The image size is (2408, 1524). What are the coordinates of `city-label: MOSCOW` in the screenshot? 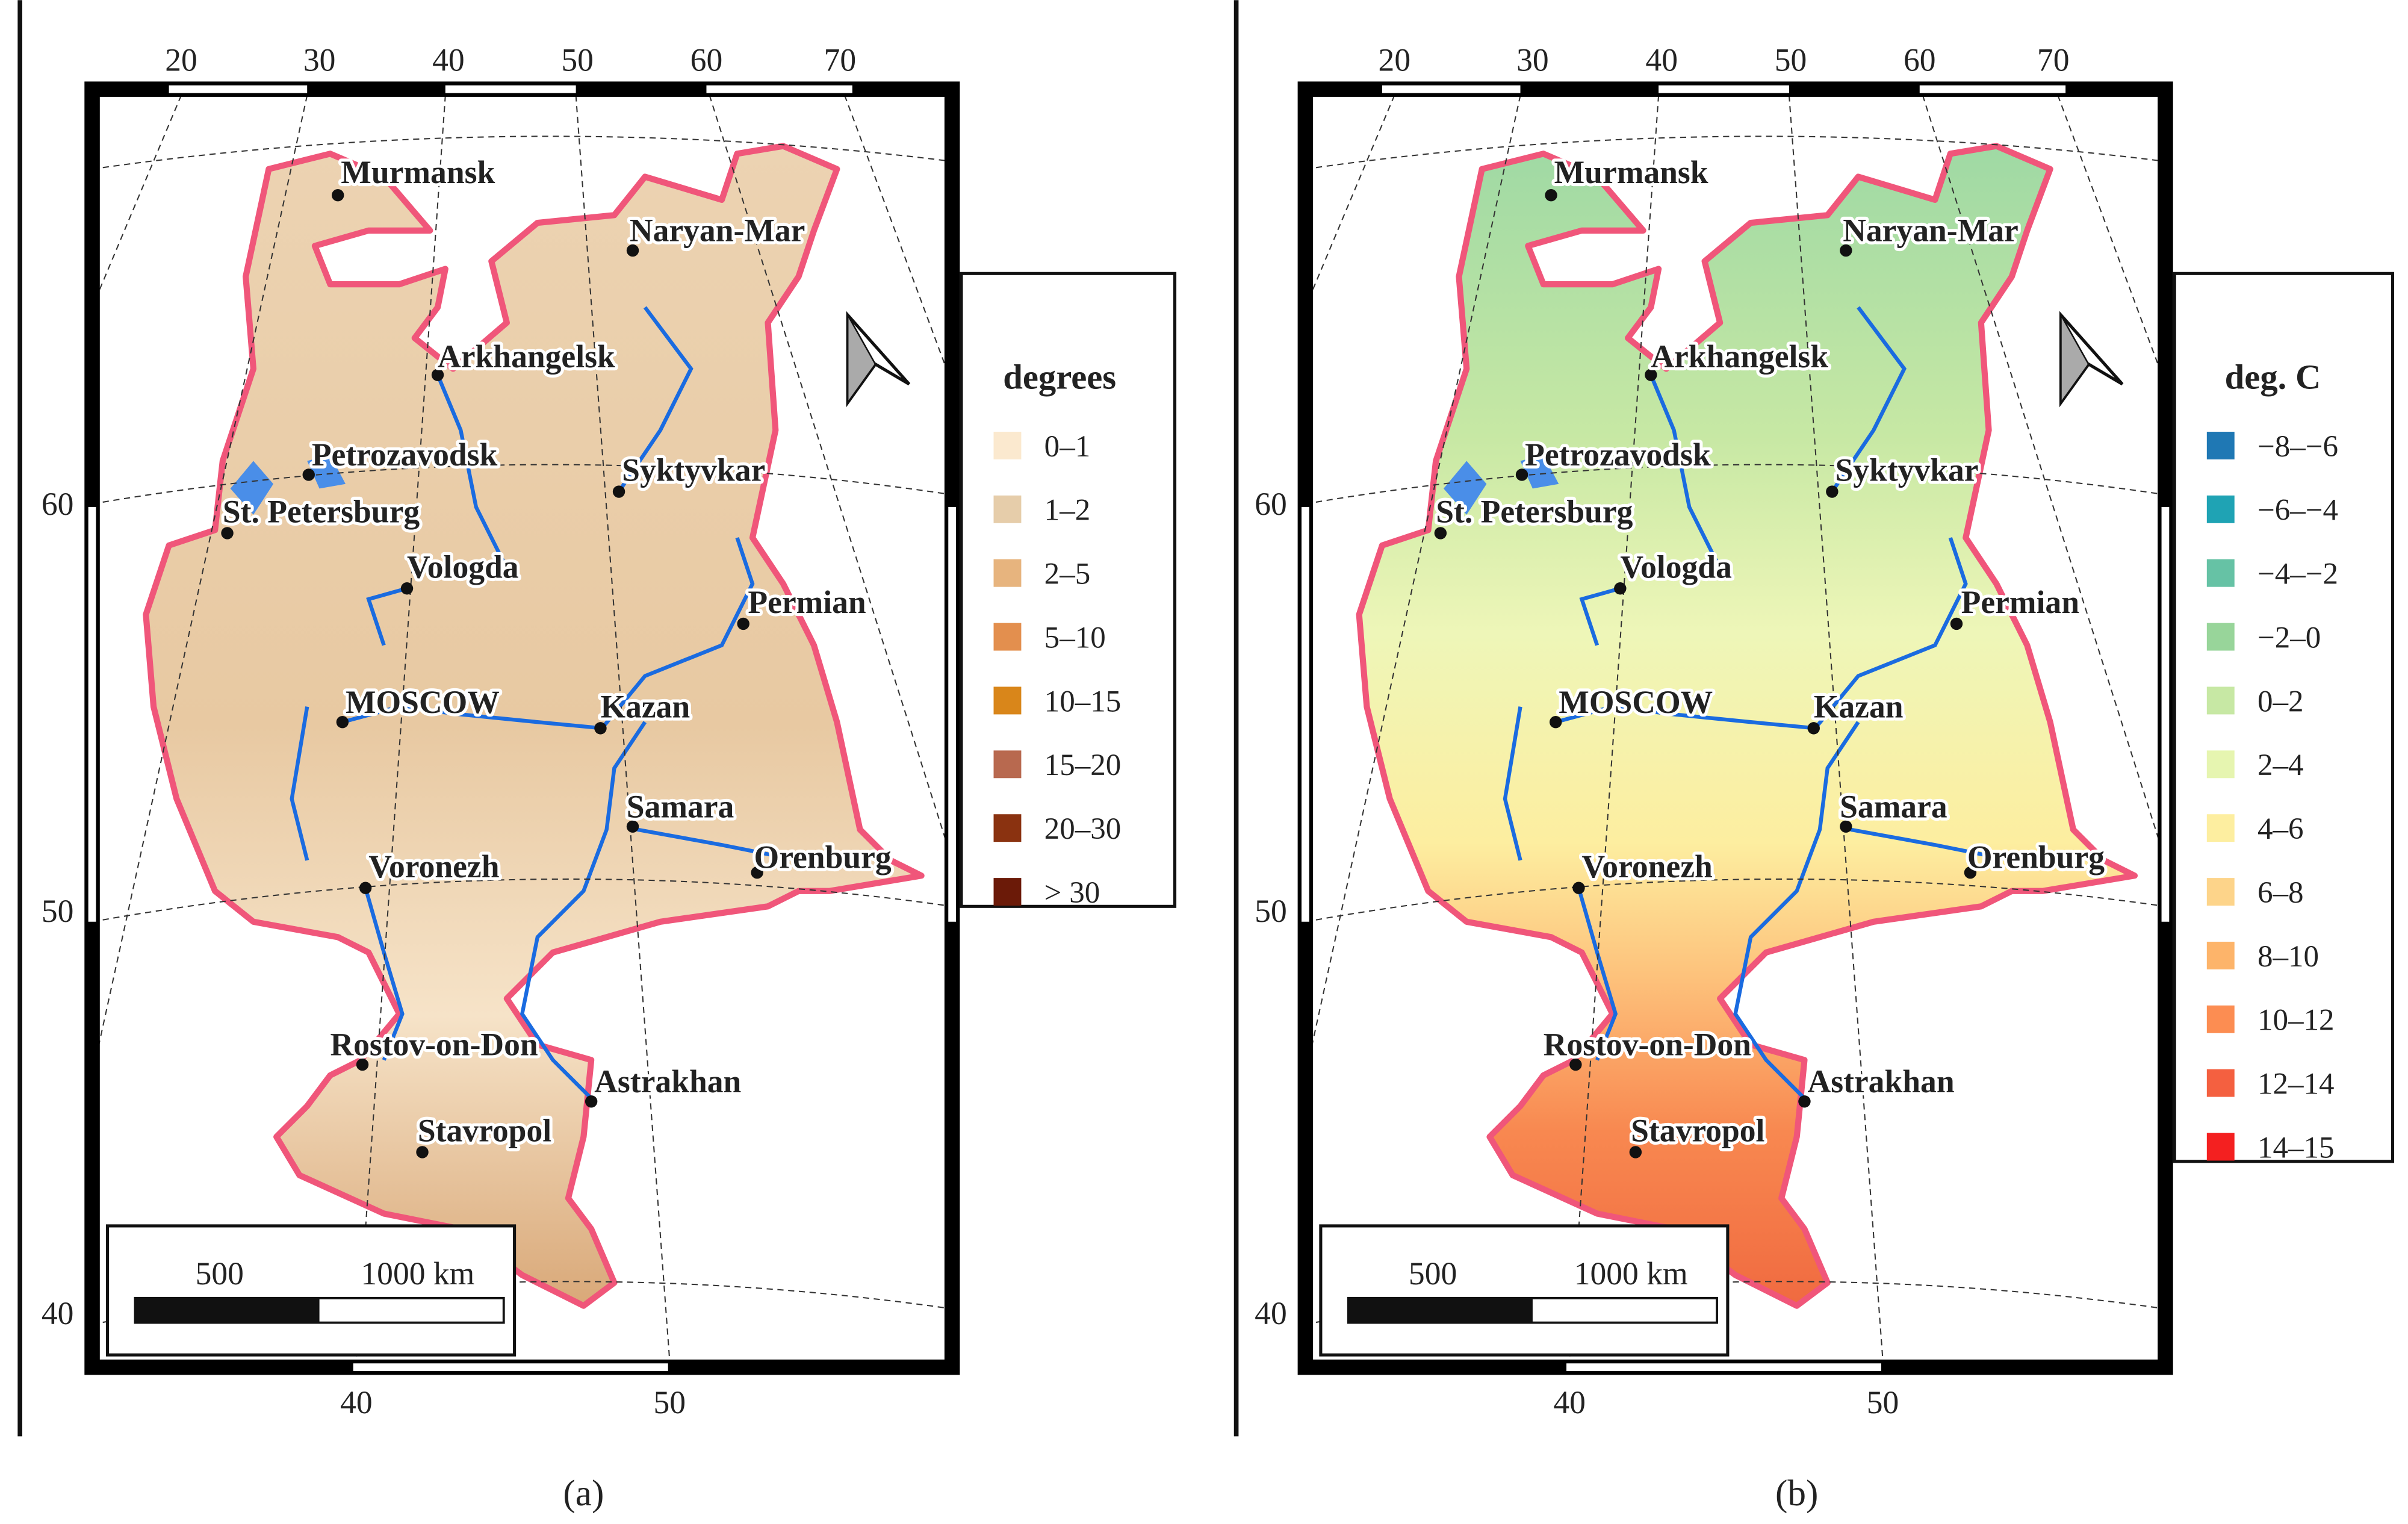 It's located at (1636, 702).